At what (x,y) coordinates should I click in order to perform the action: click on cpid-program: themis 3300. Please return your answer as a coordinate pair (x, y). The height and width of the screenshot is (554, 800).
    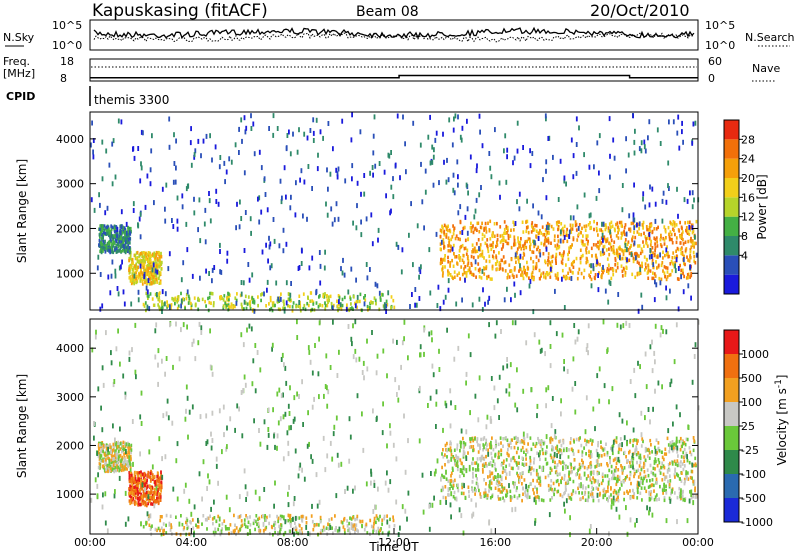
    Looking at the image, I should click on (131, 100).